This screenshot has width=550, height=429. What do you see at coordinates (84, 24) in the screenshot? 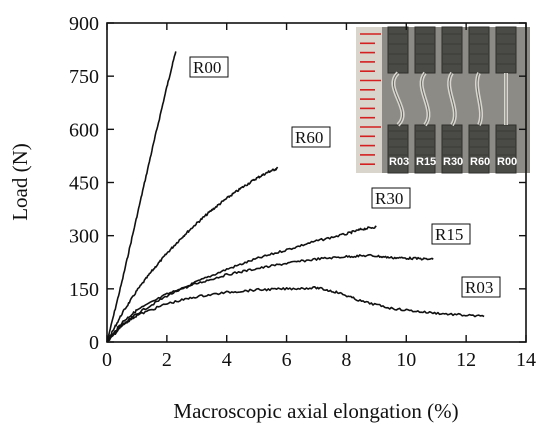
I see `y-tick-label: 900` at bounding box center [84, 24].